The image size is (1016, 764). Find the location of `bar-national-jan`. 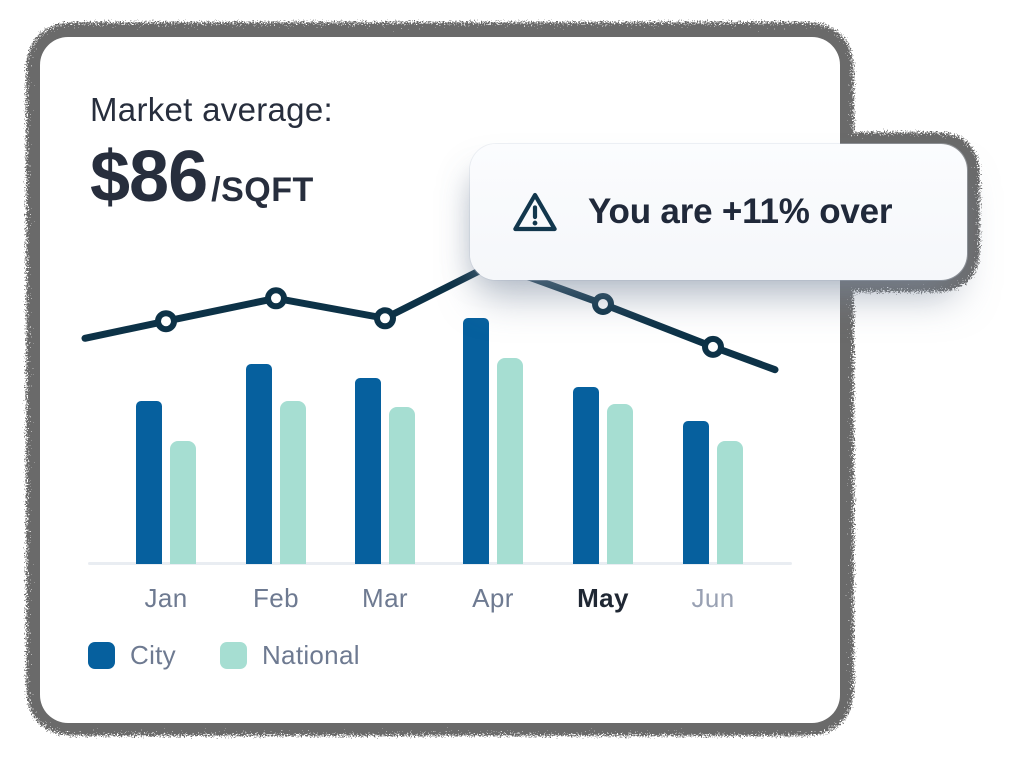

bar-national-jan is located at coordinates (183, 502).